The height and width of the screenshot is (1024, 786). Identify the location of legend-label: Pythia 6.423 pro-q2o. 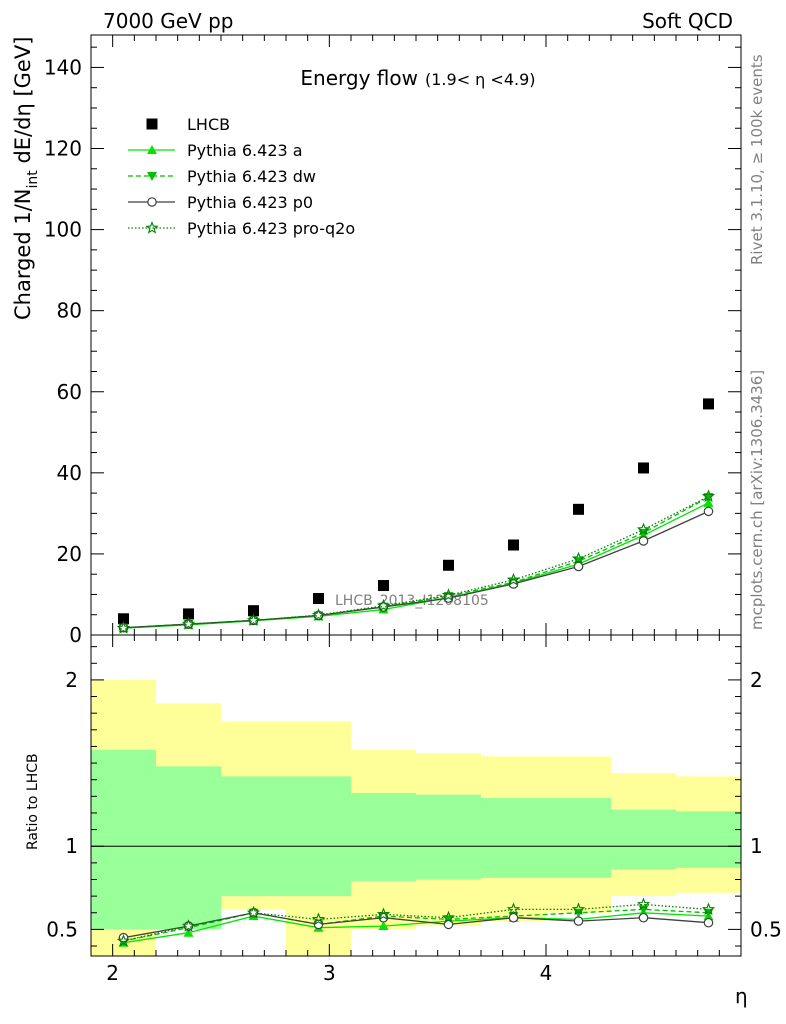
(271, 228).